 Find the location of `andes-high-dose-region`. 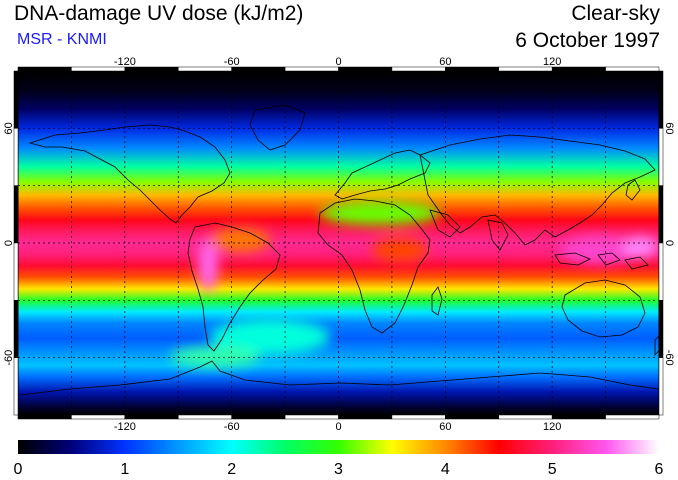

andes-high-dose-region is located at coordinates (208, 265).